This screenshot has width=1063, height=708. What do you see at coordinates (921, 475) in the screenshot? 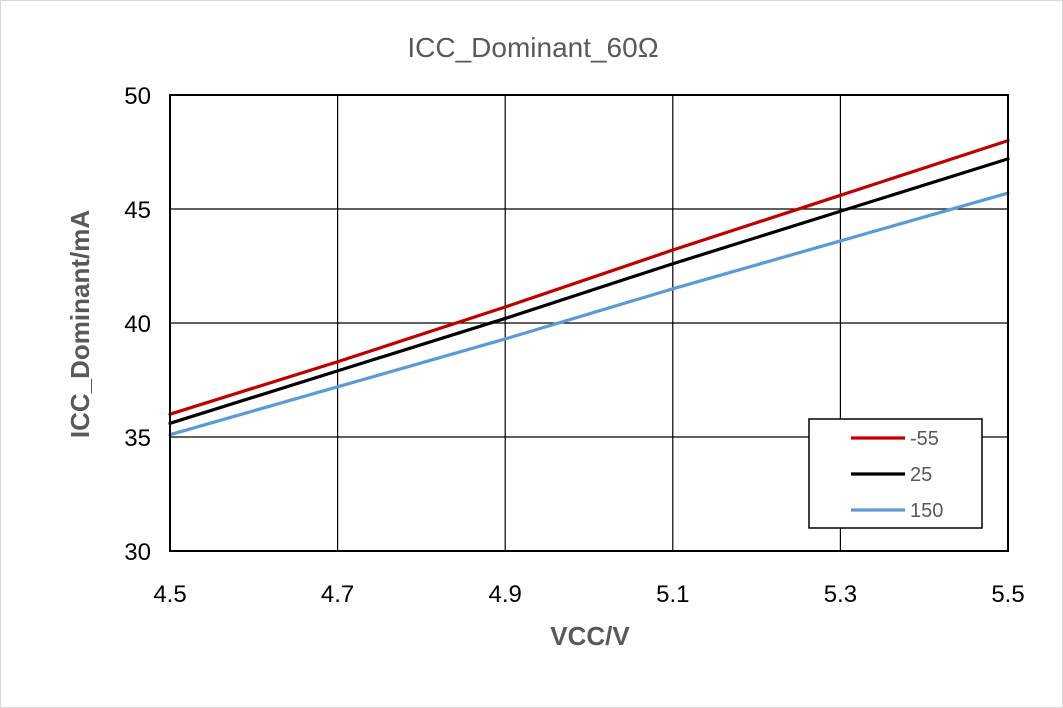
I see `legend-label: 25` at bounding box center [921, 475].